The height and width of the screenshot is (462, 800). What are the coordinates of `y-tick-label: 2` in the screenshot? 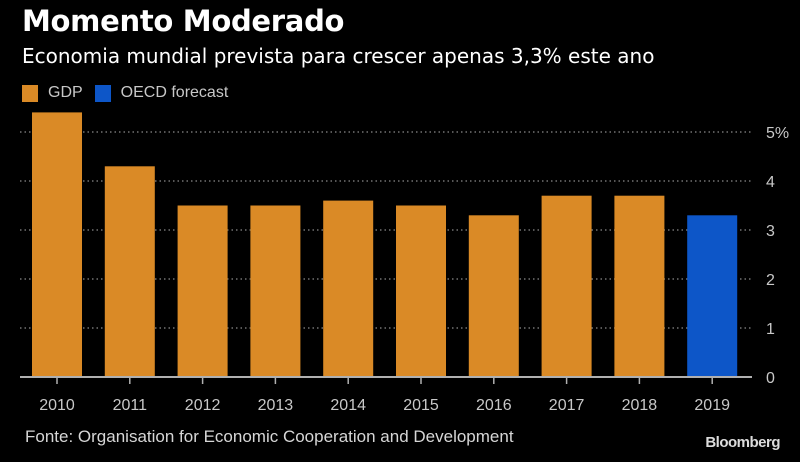 It's located at (770, 280).